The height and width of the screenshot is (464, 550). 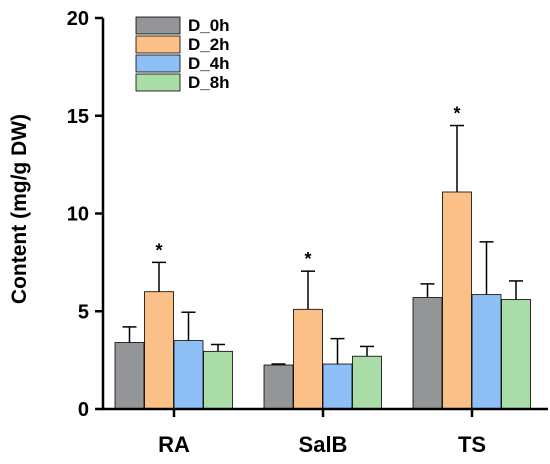 I want to click on legend-label: D_2h, so click(x=209, y=44).